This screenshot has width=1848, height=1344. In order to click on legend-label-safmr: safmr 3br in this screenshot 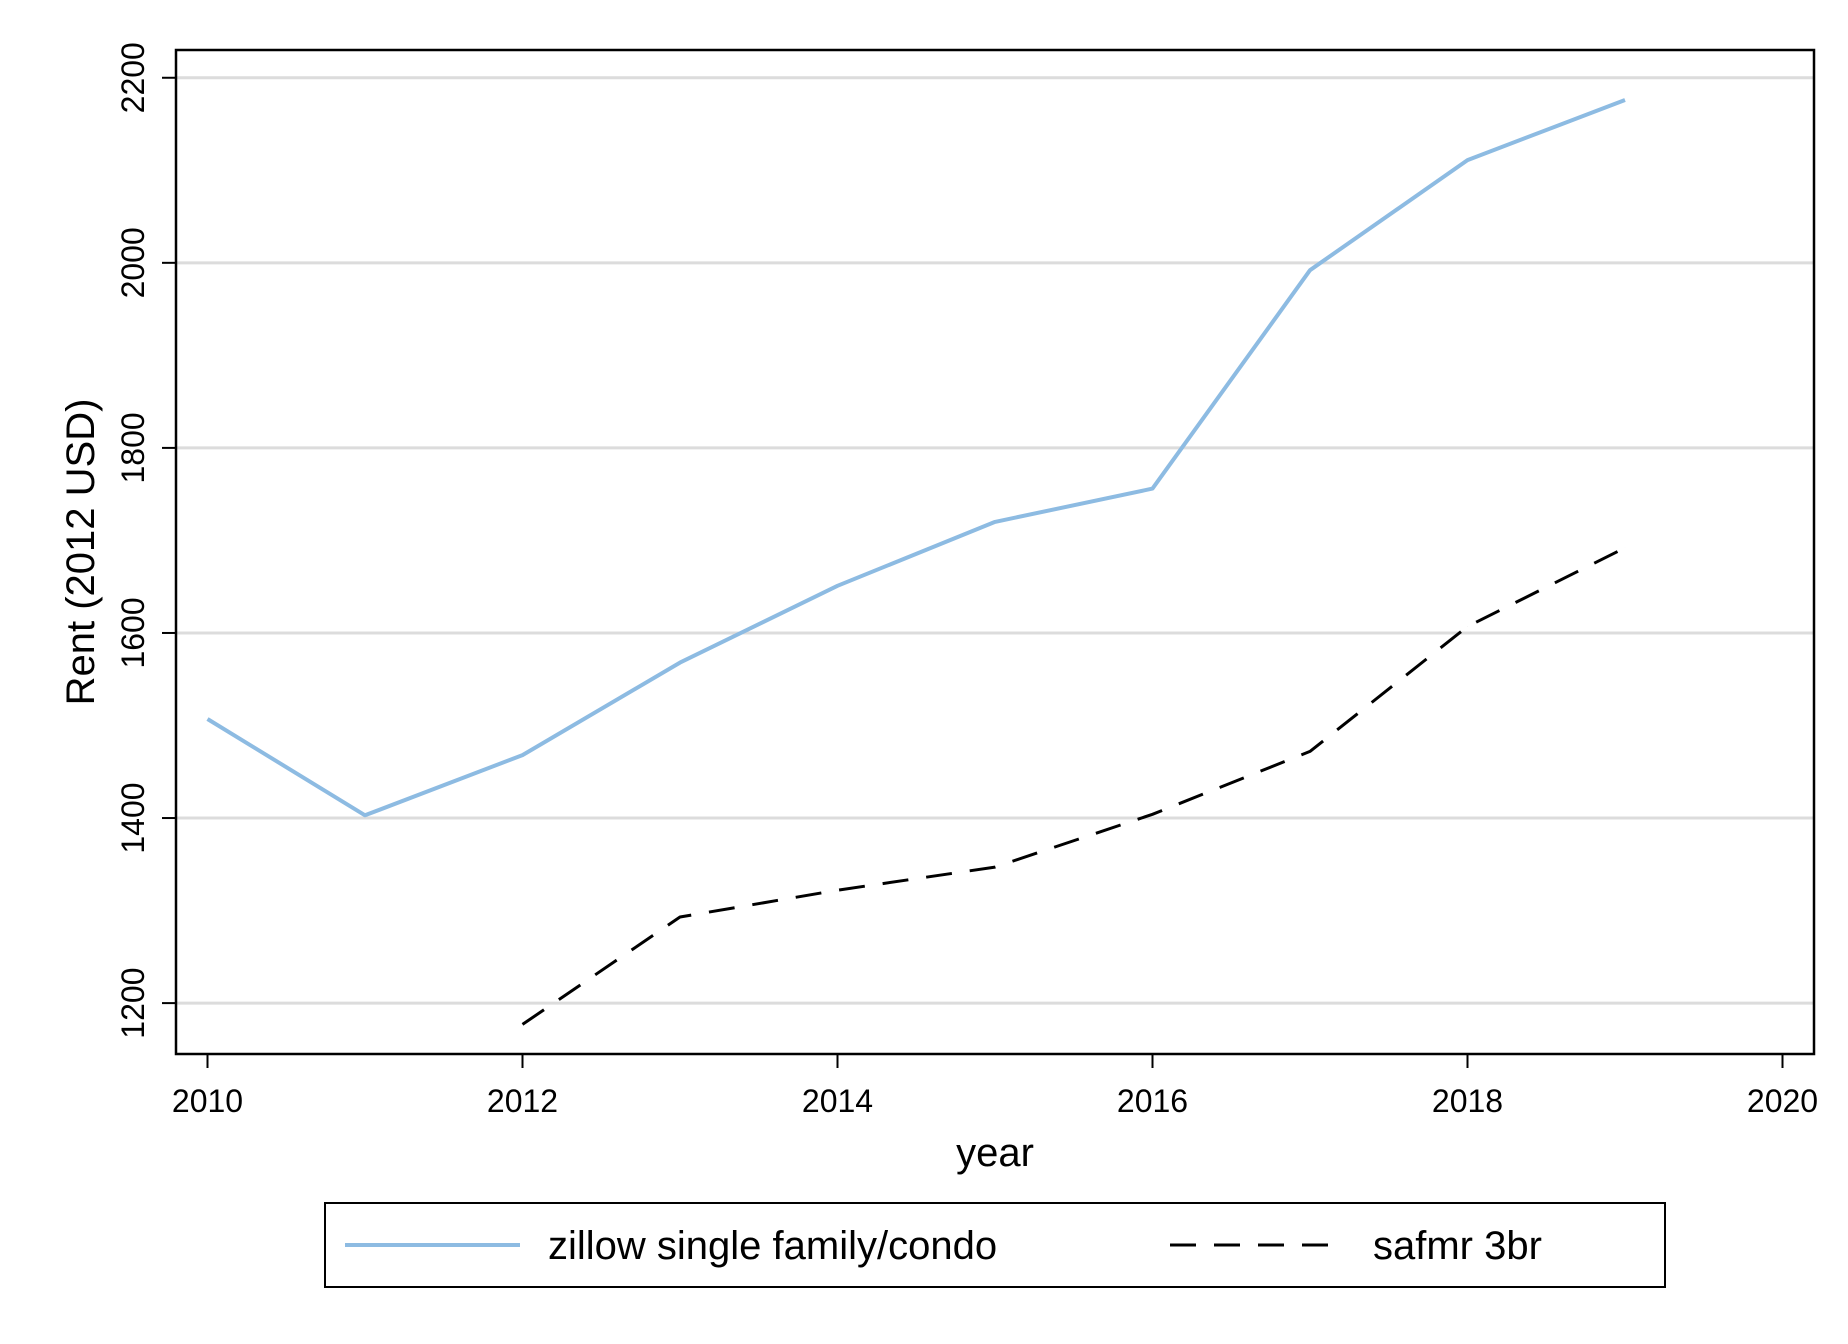, I will do `click(1457, 1246)`.